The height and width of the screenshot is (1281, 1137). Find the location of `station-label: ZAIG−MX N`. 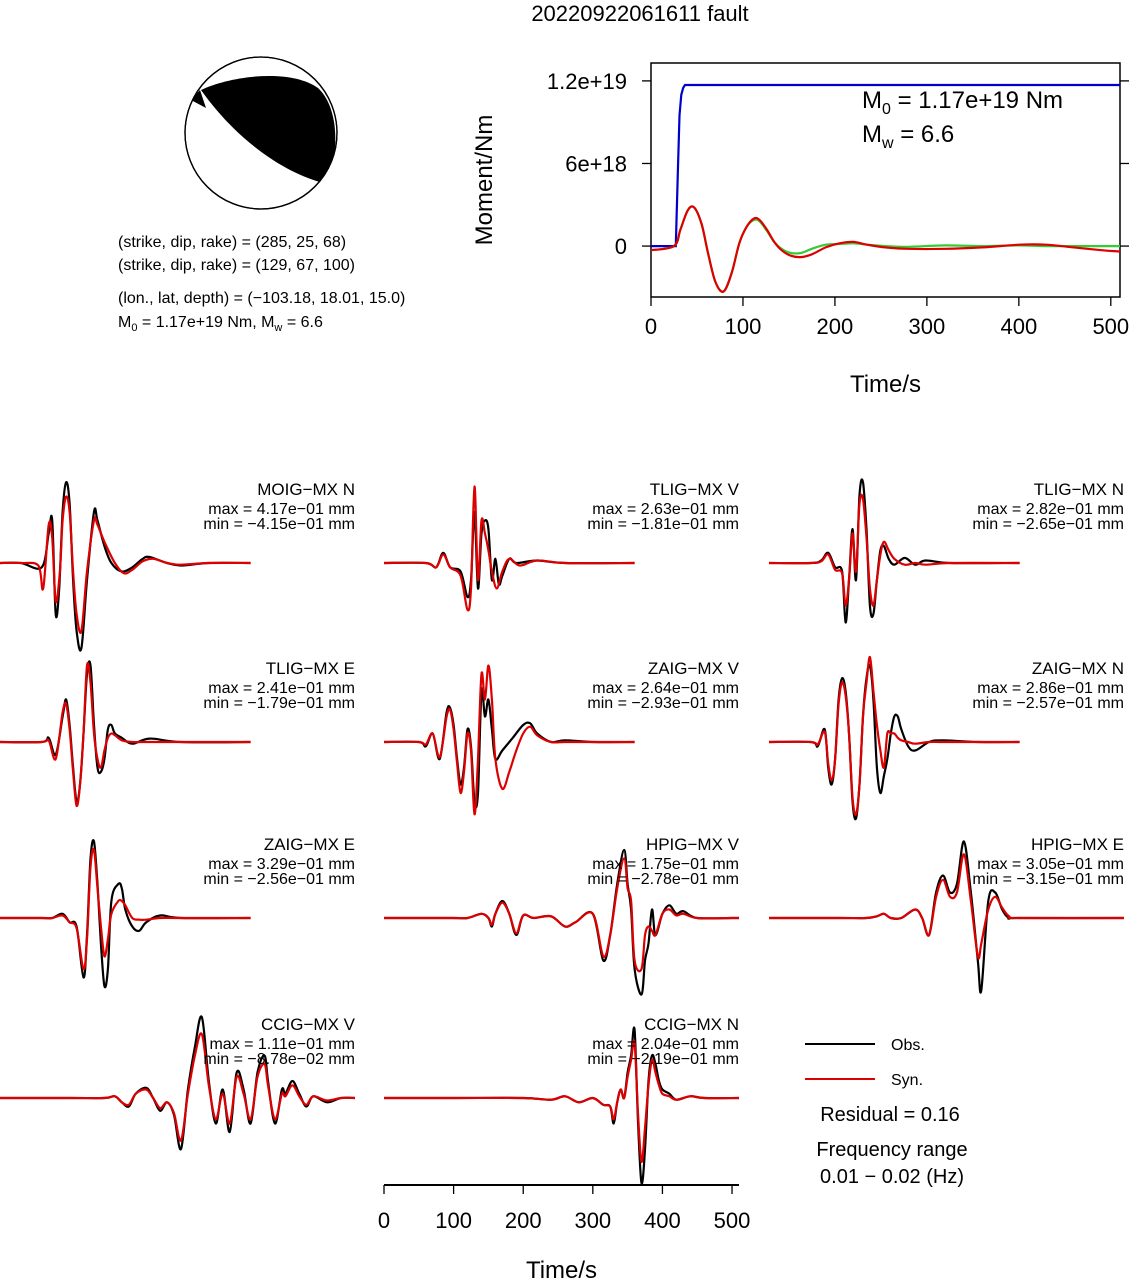

station-label: ZAIG−MX N is located at coordinates (1078, 668).